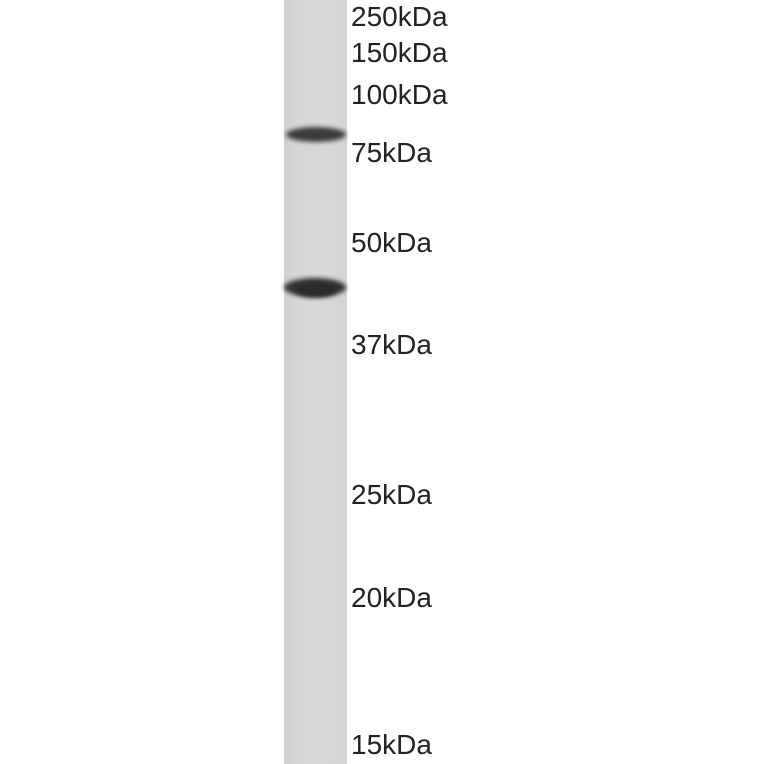 Image resolution: width=764 pixels, height=764 pixels. I want to click on marker-label: 25kDa, so click(391, 494).